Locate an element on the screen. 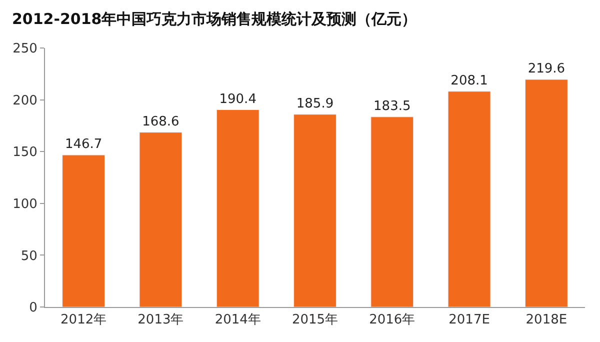  y-tick-label: 100 is located at coordinates (25, 204).